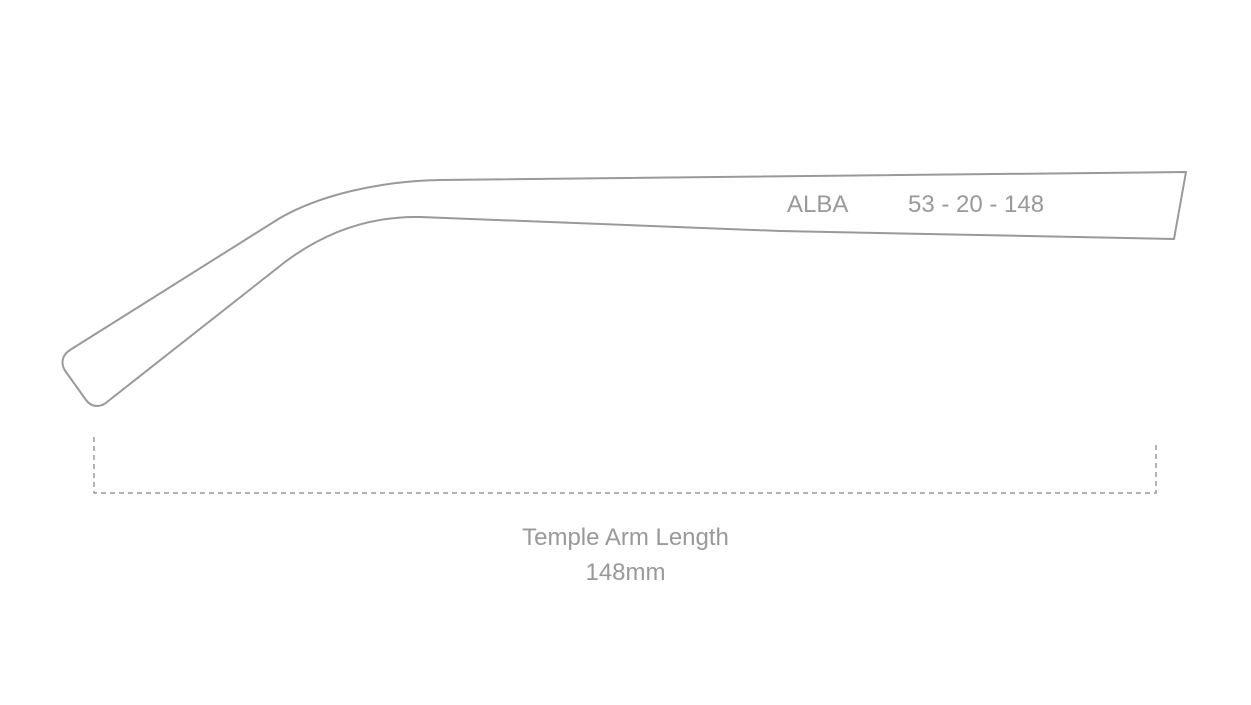 Image resolution: width=1251 pixels, height=705 pixels. What do you see at coordinates (818, 204) in the screenshot?
I see `model-name: ALBA` at bounding box center [818, 204].